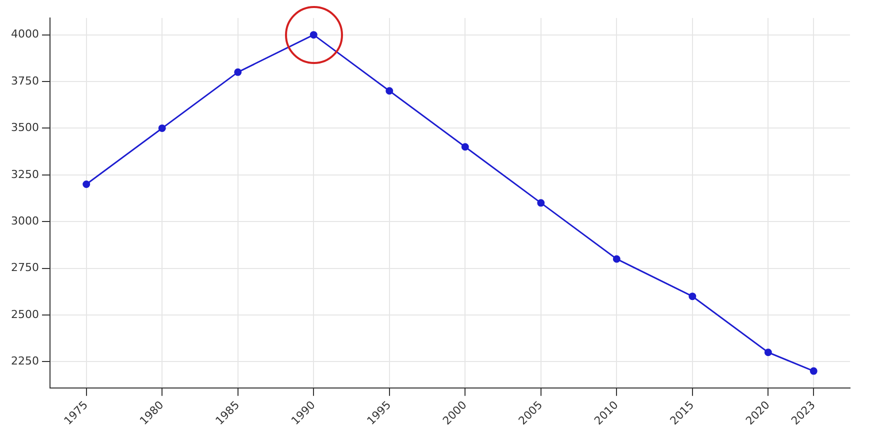  I want to click on y-tick-label: 2250, so click(24, 361).